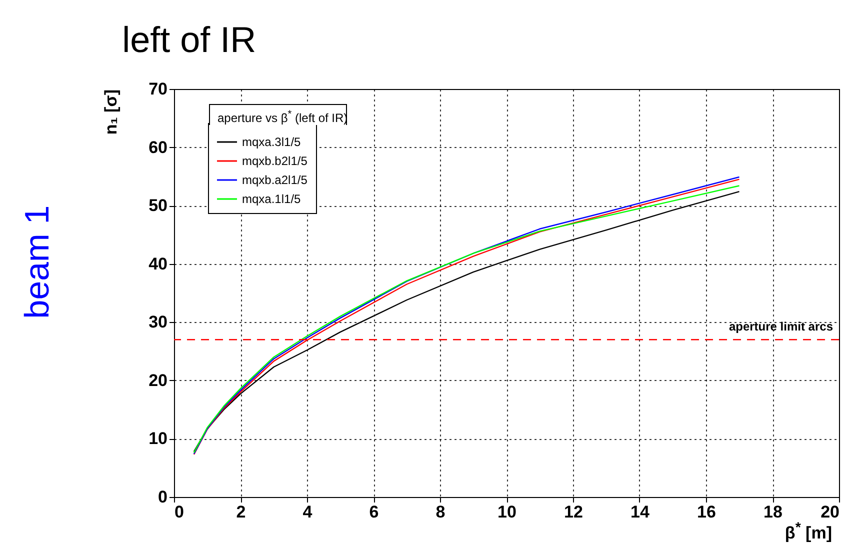 The height and width of the screenshot is (555, 846). Describe the element at coordinates (111, 112) in the screenshot. I see `y-axis-title: n₁ [σ]` at that location.